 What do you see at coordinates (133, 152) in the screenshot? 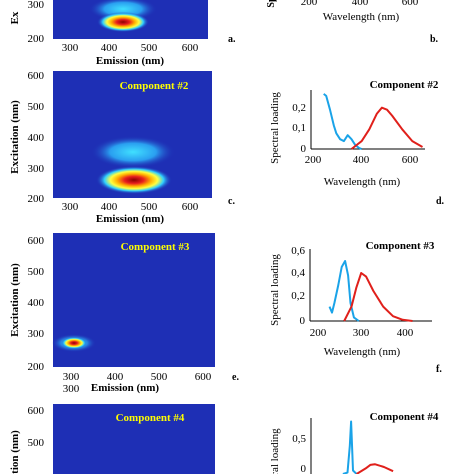
I see `panel-c-peak-secondary` at bounding box center [133, 152].